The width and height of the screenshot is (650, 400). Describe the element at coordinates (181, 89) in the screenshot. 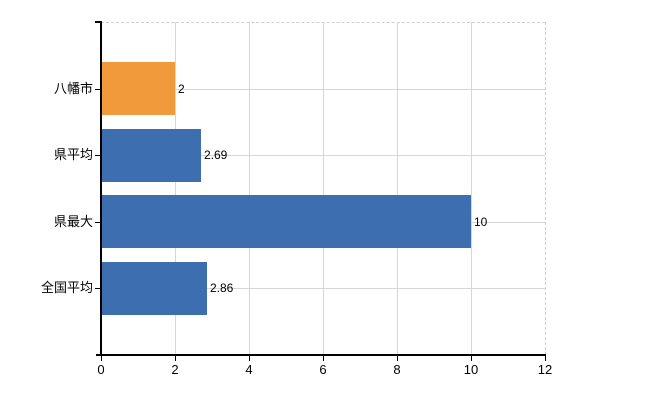

I see `value-label: 2` at that location.